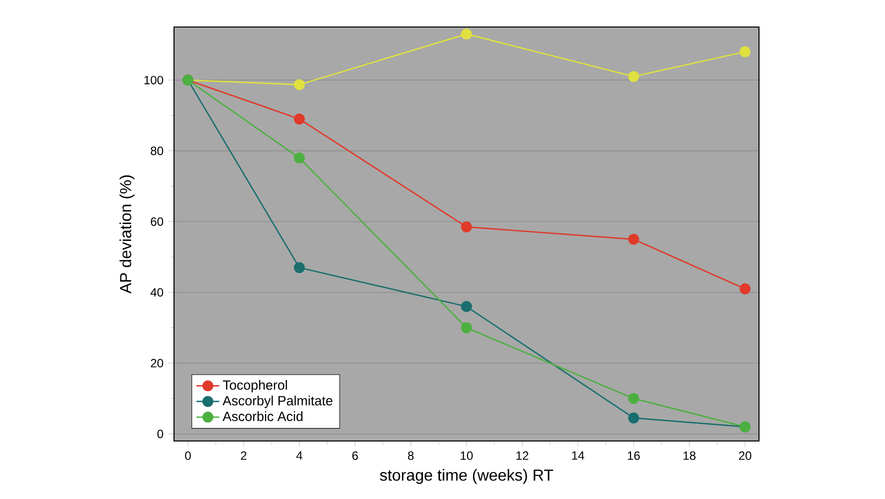 The width and height of the screenshot is (885, 499). What do you see at coordinates (745, 455) in the screenshot?
I see `x-tick-label: 20` at bounding box center [745, 455].